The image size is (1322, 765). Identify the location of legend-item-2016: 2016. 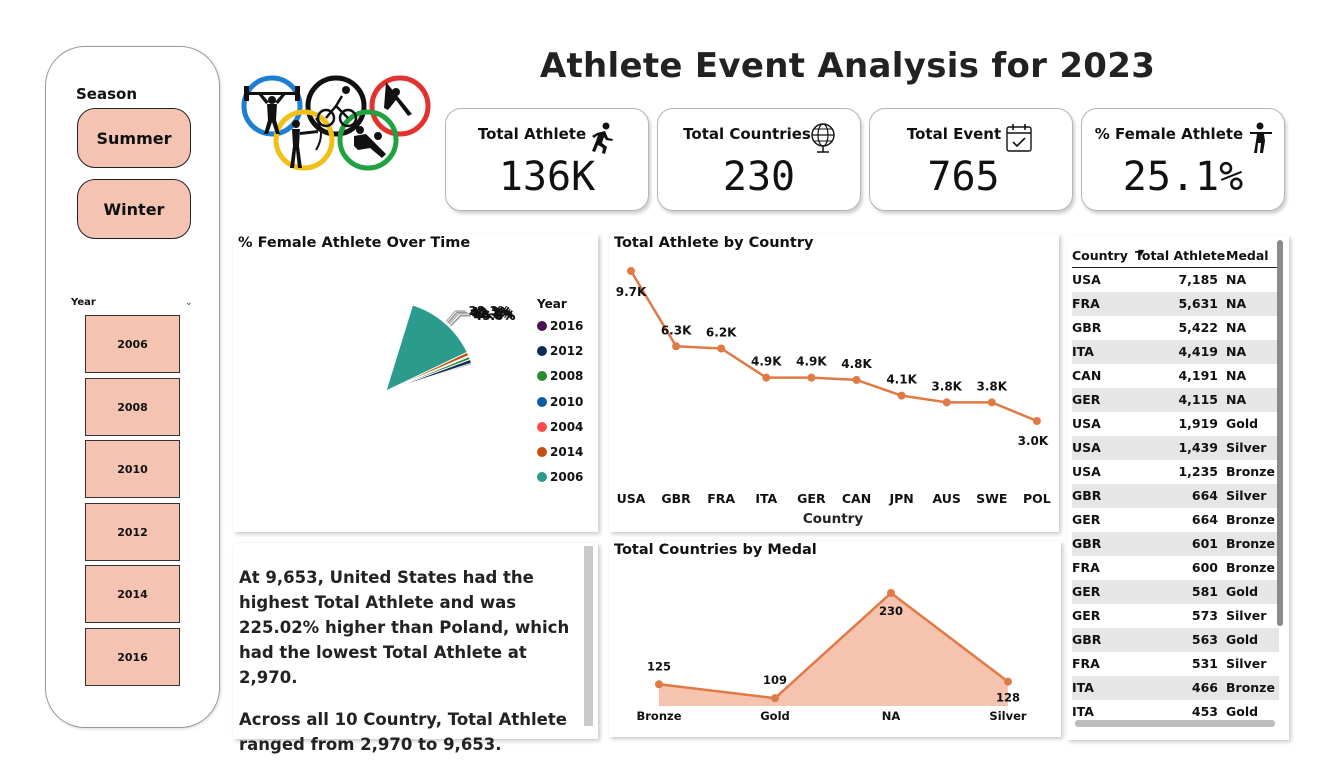
(560, 326).